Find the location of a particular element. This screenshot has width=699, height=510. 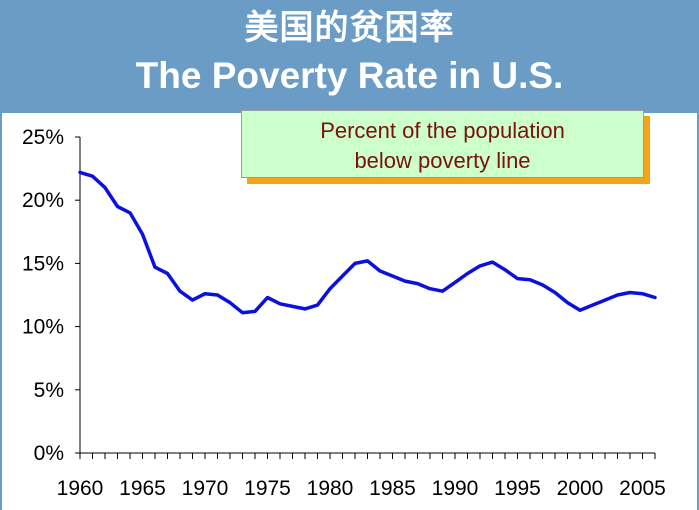

x-tick-label: 1960 is located at coordinates (80, 488).